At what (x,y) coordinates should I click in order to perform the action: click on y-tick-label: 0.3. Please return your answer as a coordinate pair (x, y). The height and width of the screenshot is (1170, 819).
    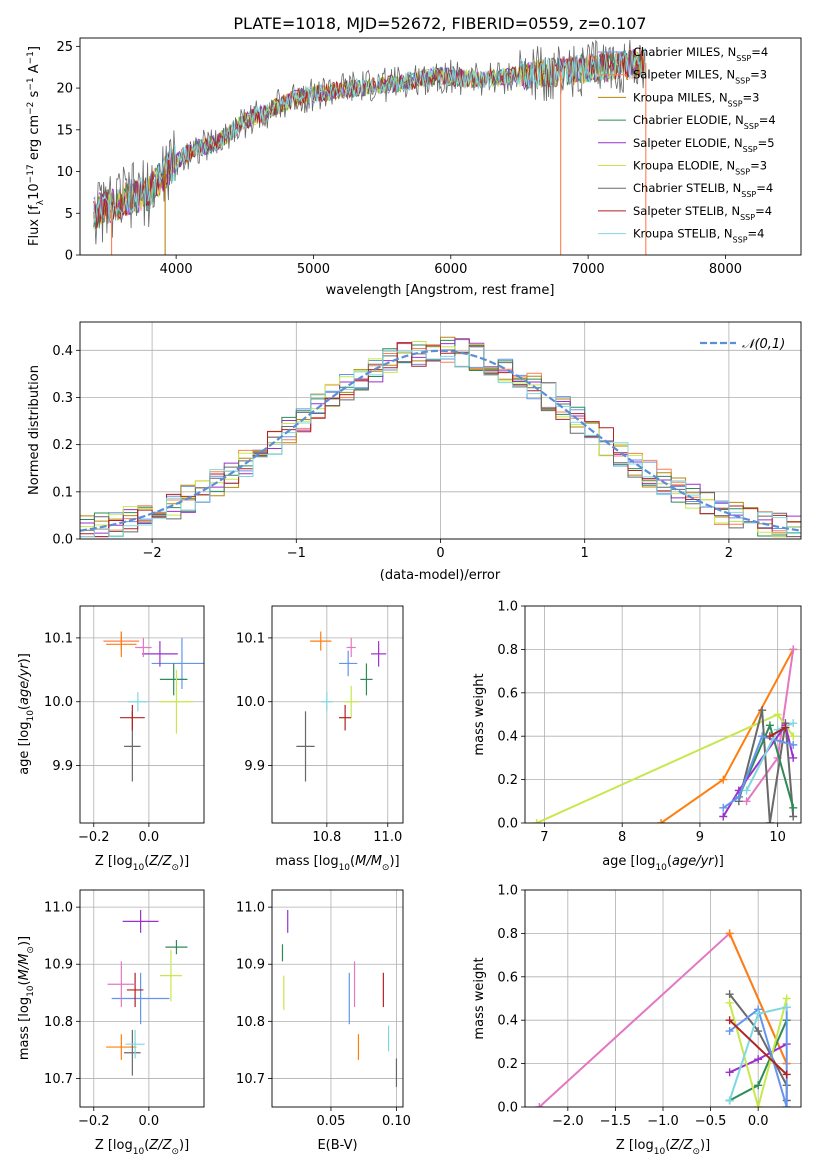
    Looking at the image, I should click on (62, 398).